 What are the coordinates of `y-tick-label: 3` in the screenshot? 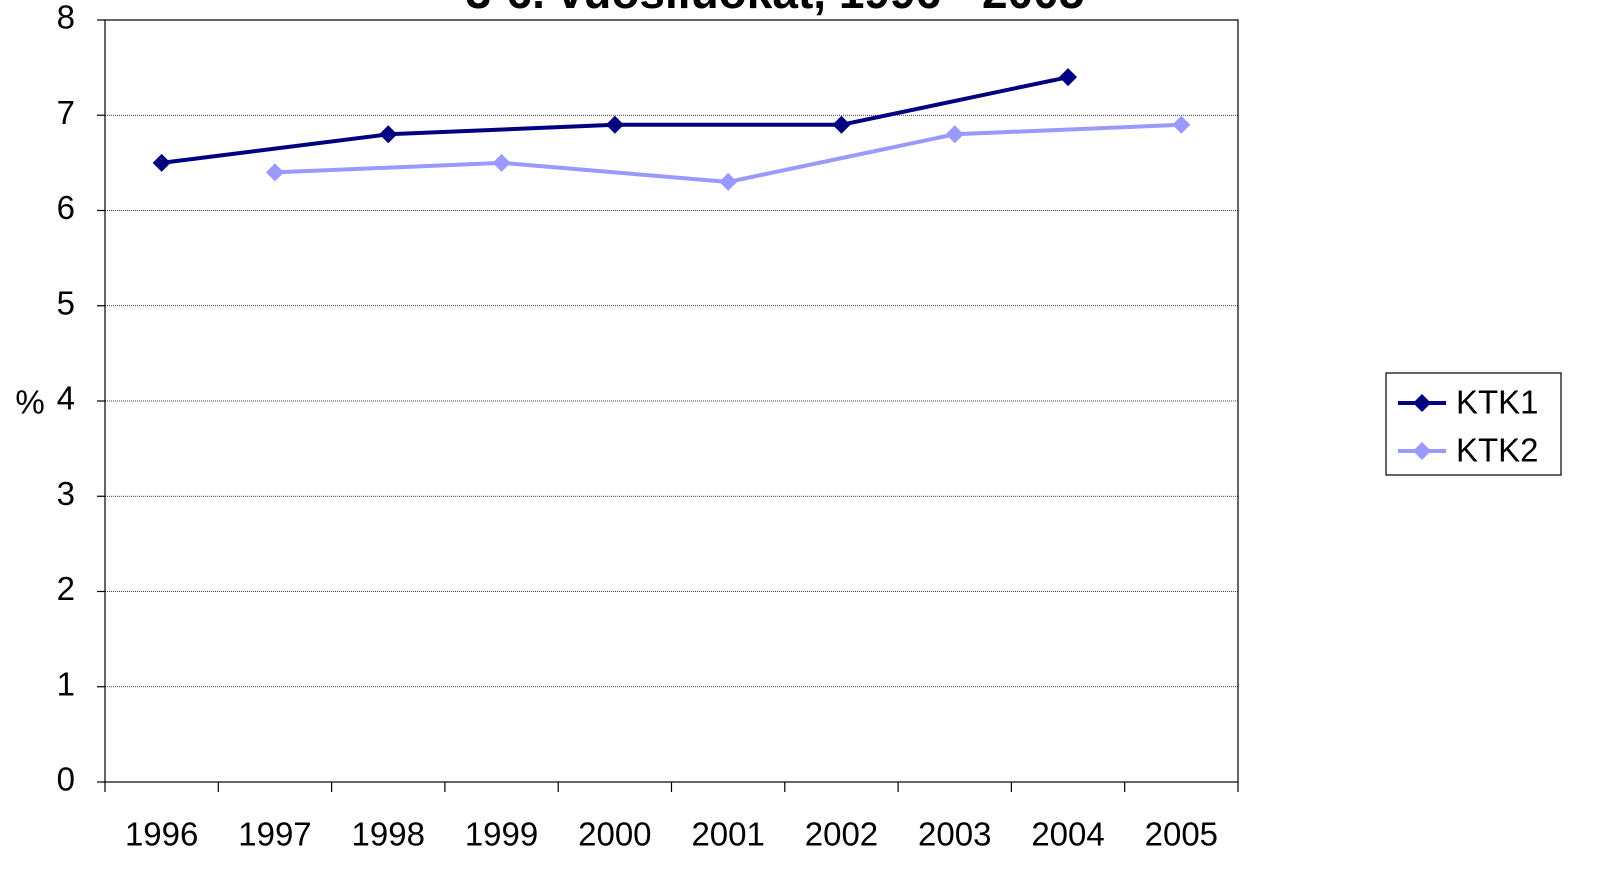 It's located at (66, 493).